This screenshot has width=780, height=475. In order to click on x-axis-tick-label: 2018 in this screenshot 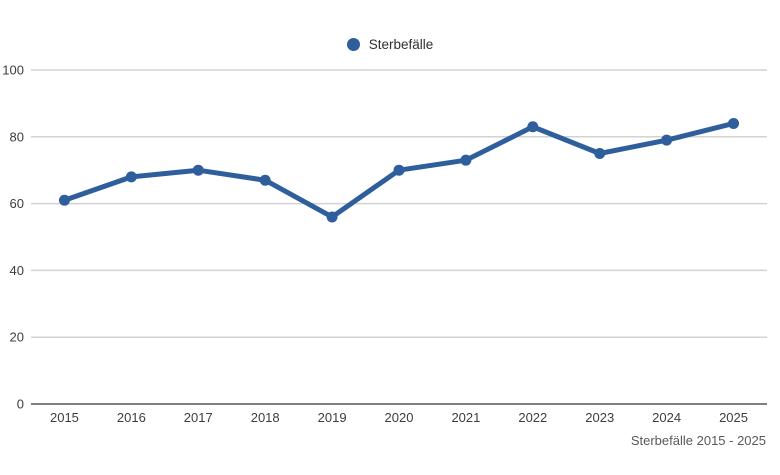, I will do `click(265, 417)`.